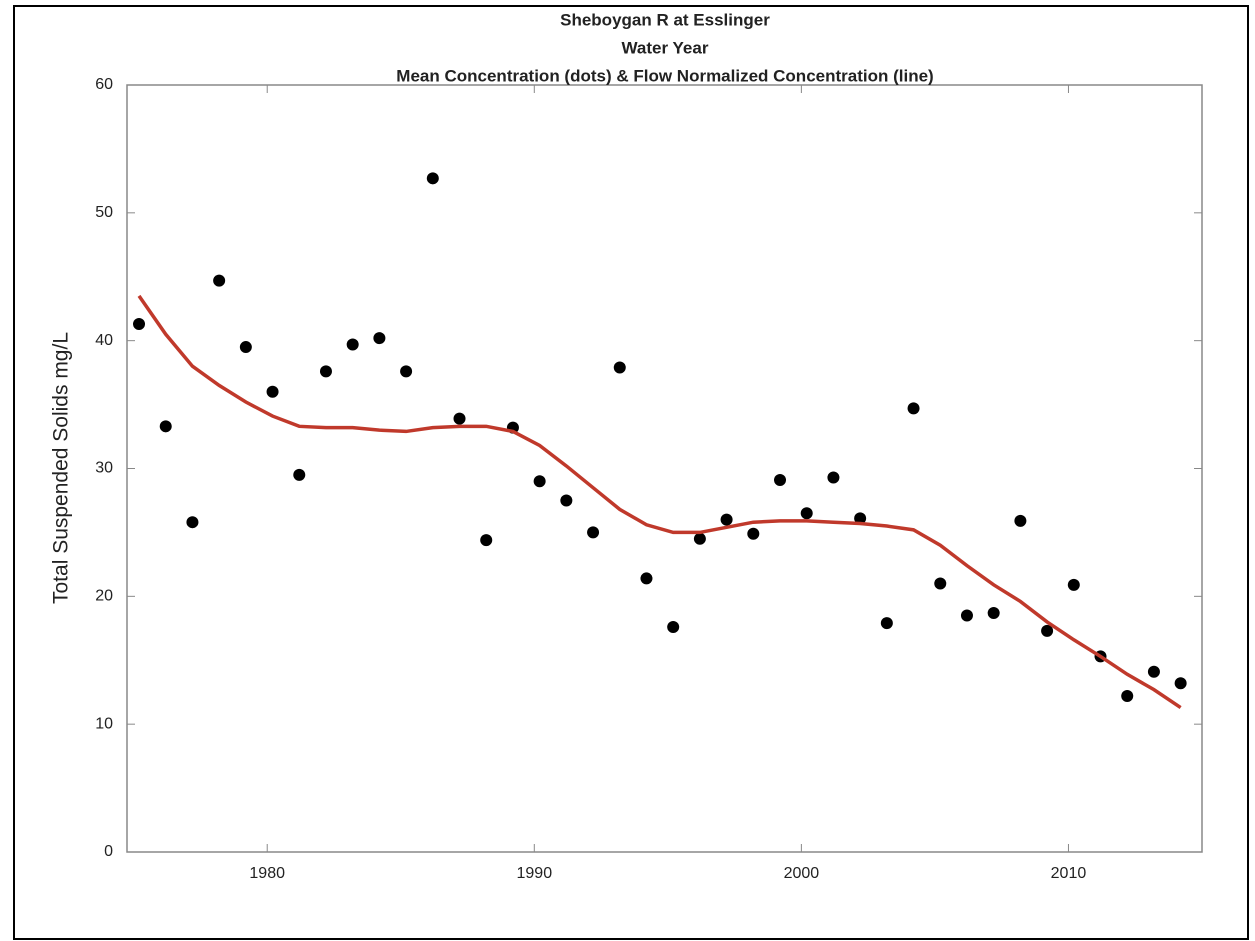  What do you see at coordinates (104, 212) in the screenshot?
I see `y-tick-label: 50` at bounding box center [104, 212].